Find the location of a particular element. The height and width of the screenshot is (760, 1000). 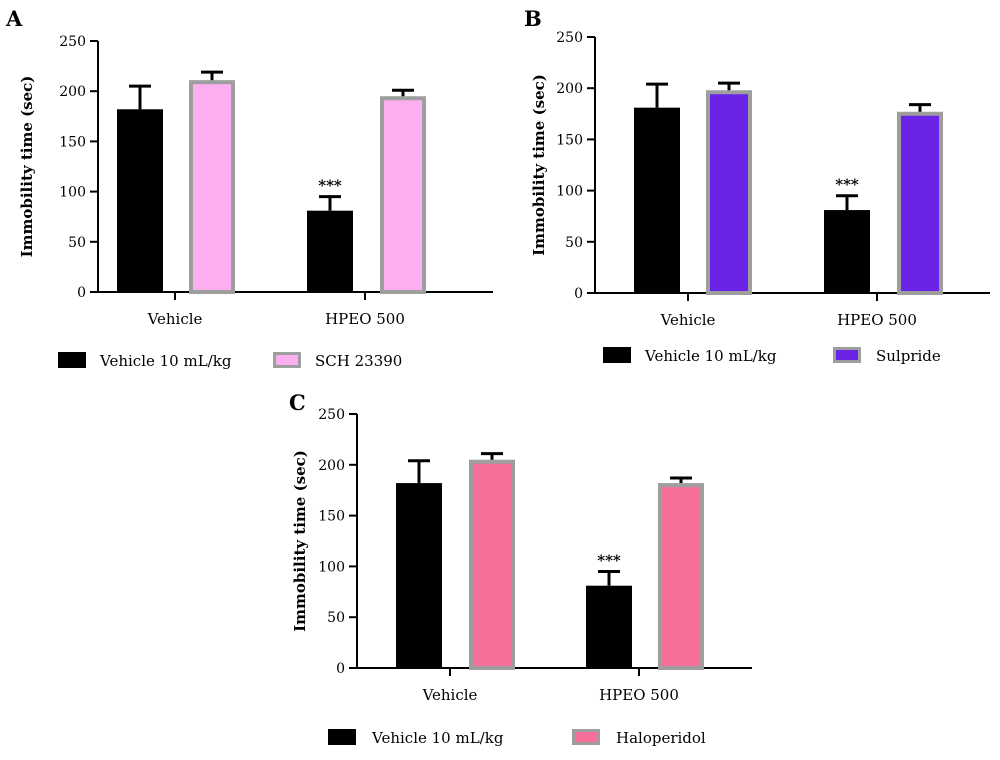

panel-c-legend-label: Haloperidol is located at coordinates (661, 738).